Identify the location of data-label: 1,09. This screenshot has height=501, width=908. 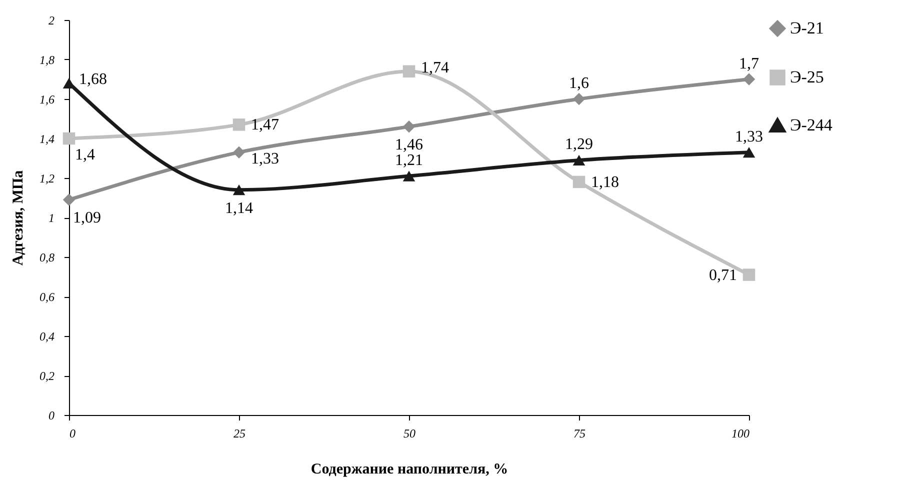
(87, 218).